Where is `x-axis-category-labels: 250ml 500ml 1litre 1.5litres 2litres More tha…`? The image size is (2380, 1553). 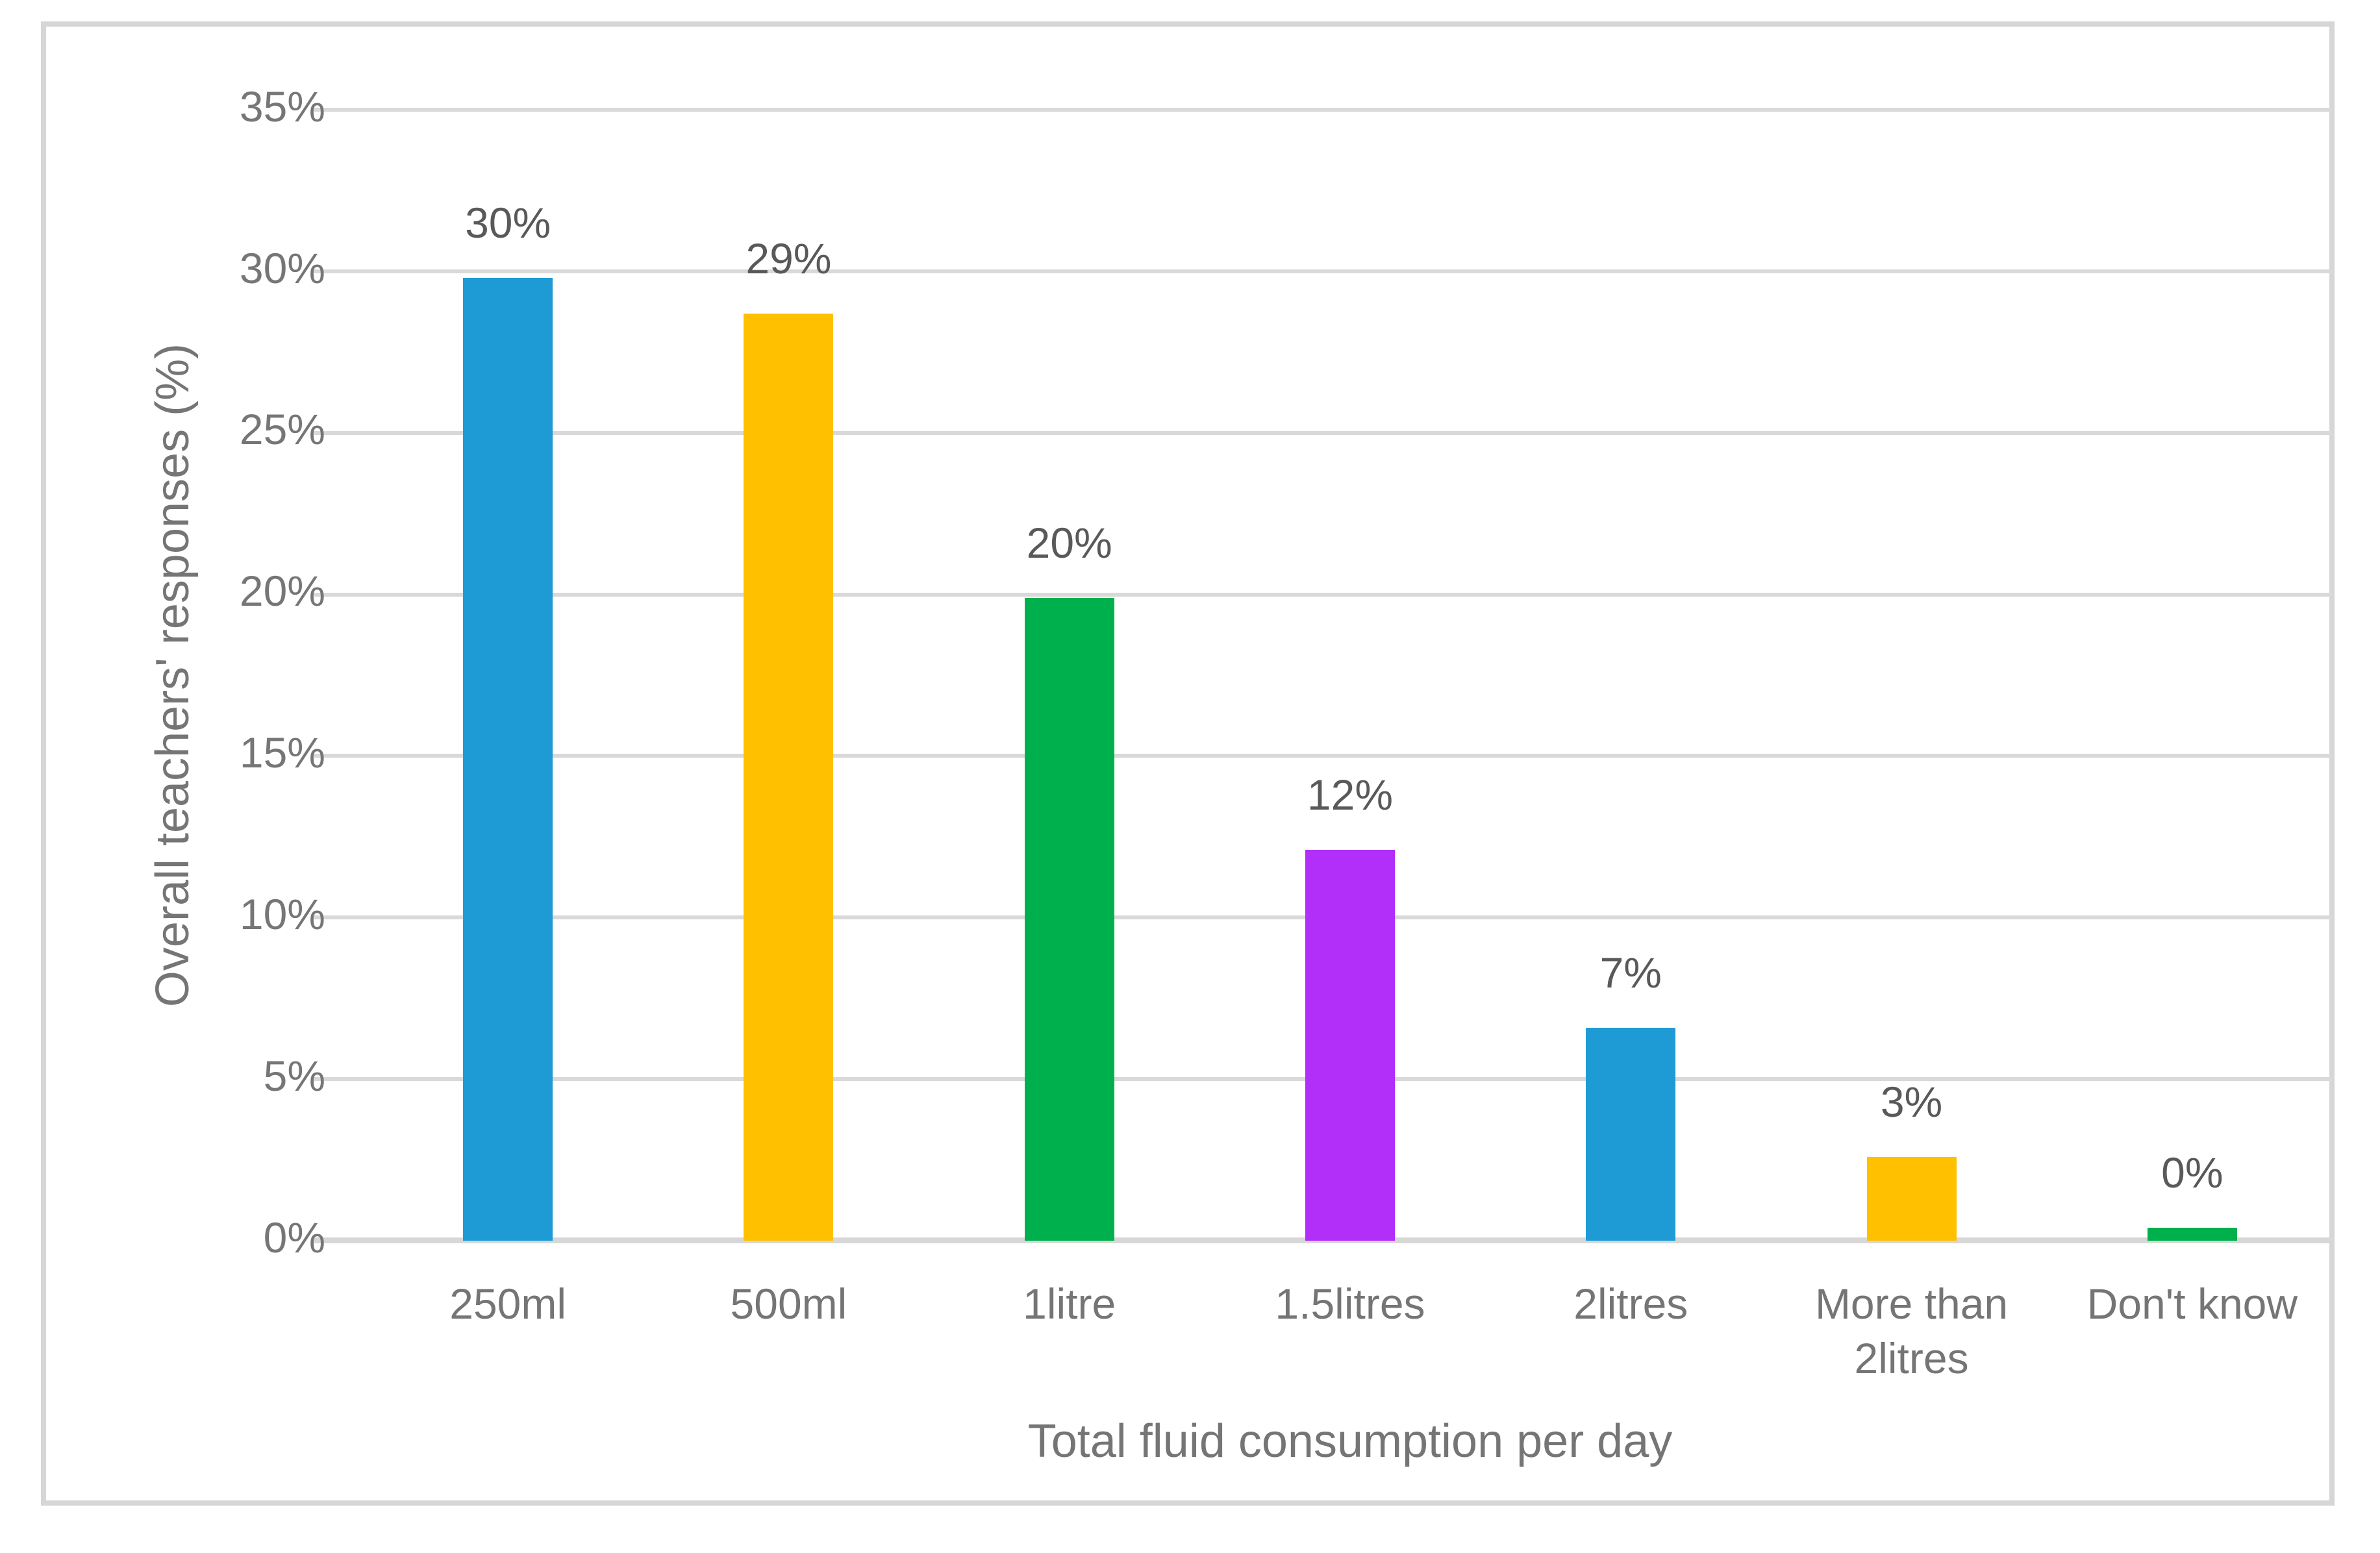
x-axis-category-labels: 250ml 500ml 1litre 1.5litres 2litres More tha… is located at coordinates (1351, 1331).